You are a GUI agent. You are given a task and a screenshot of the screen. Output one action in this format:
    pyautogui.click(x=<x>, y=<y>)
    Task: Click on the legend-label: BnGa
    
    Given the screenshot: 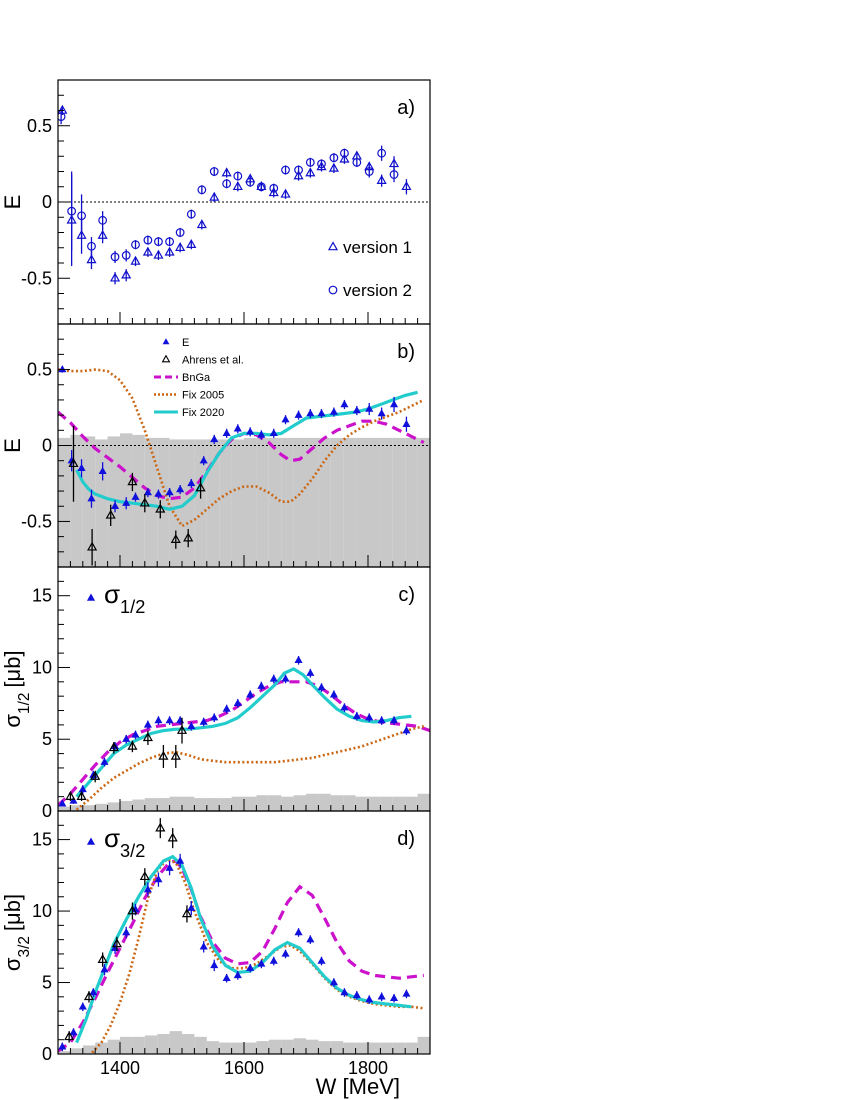 What is the action you would take?
    pyautogui.click(x=196, y=378)
    